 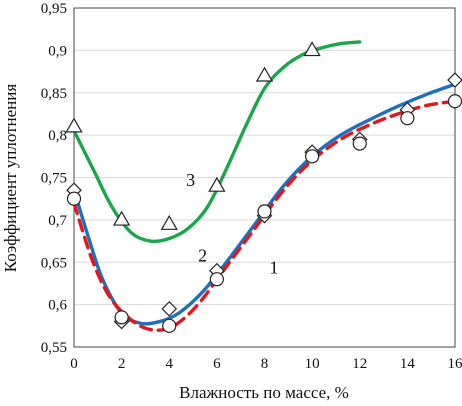 What do you see at coordinates (57, 306) in the screenshot?
I see `y-tick-label: 0,6` at bounding box center [57, 306].